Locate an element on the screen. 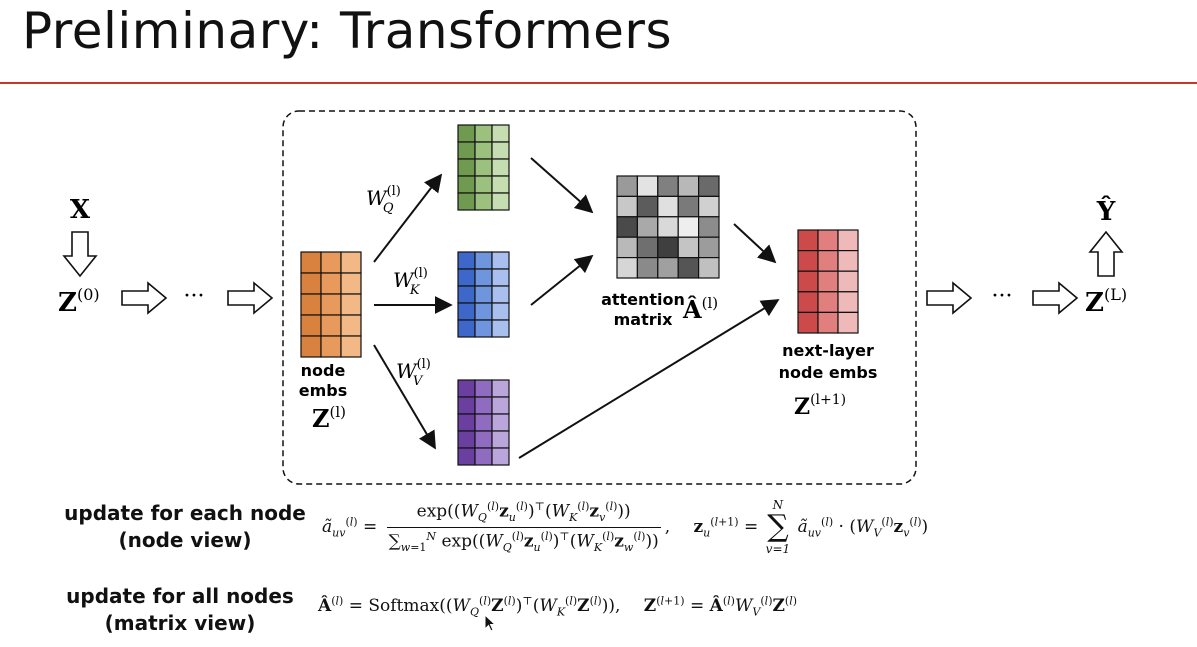  matrix-view-label-line1: update for all nodes is located at coordinates (180, 596).